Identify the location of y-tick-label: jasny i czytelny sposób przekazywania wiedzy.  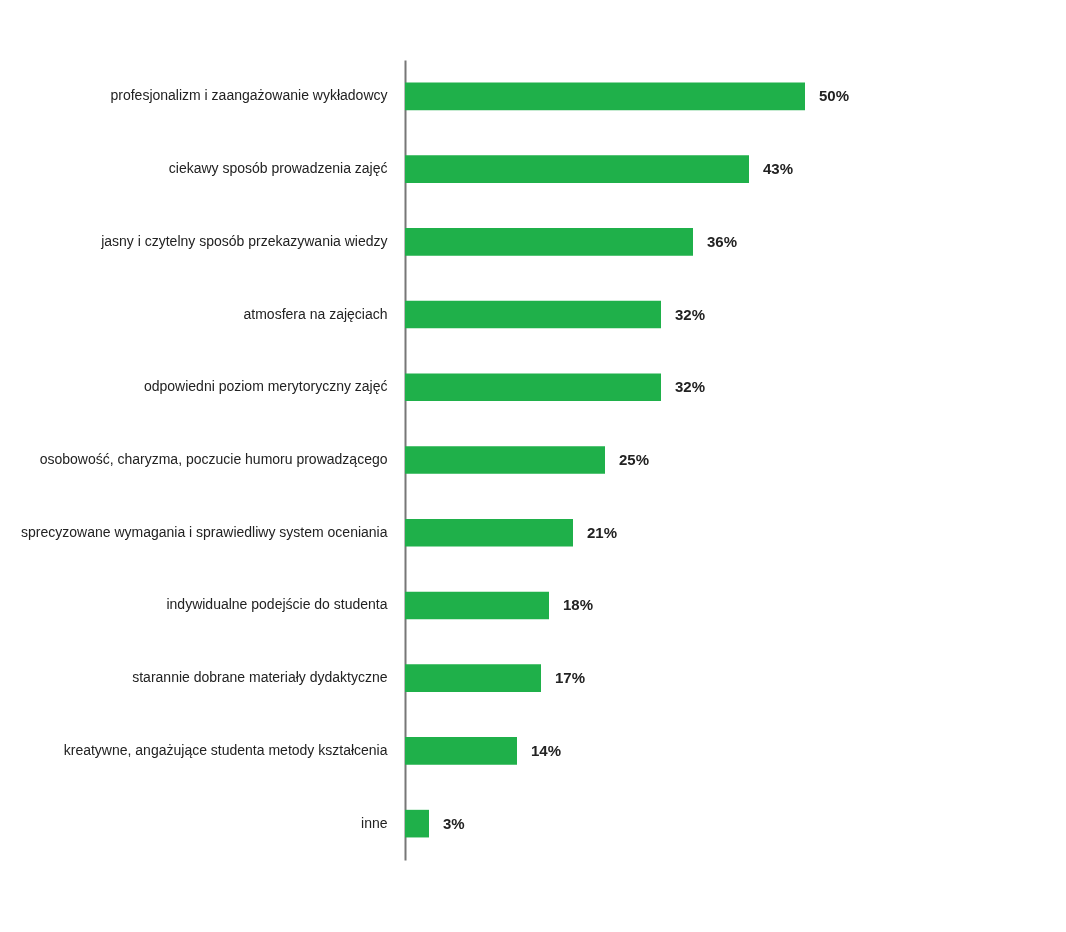
(244, 240).